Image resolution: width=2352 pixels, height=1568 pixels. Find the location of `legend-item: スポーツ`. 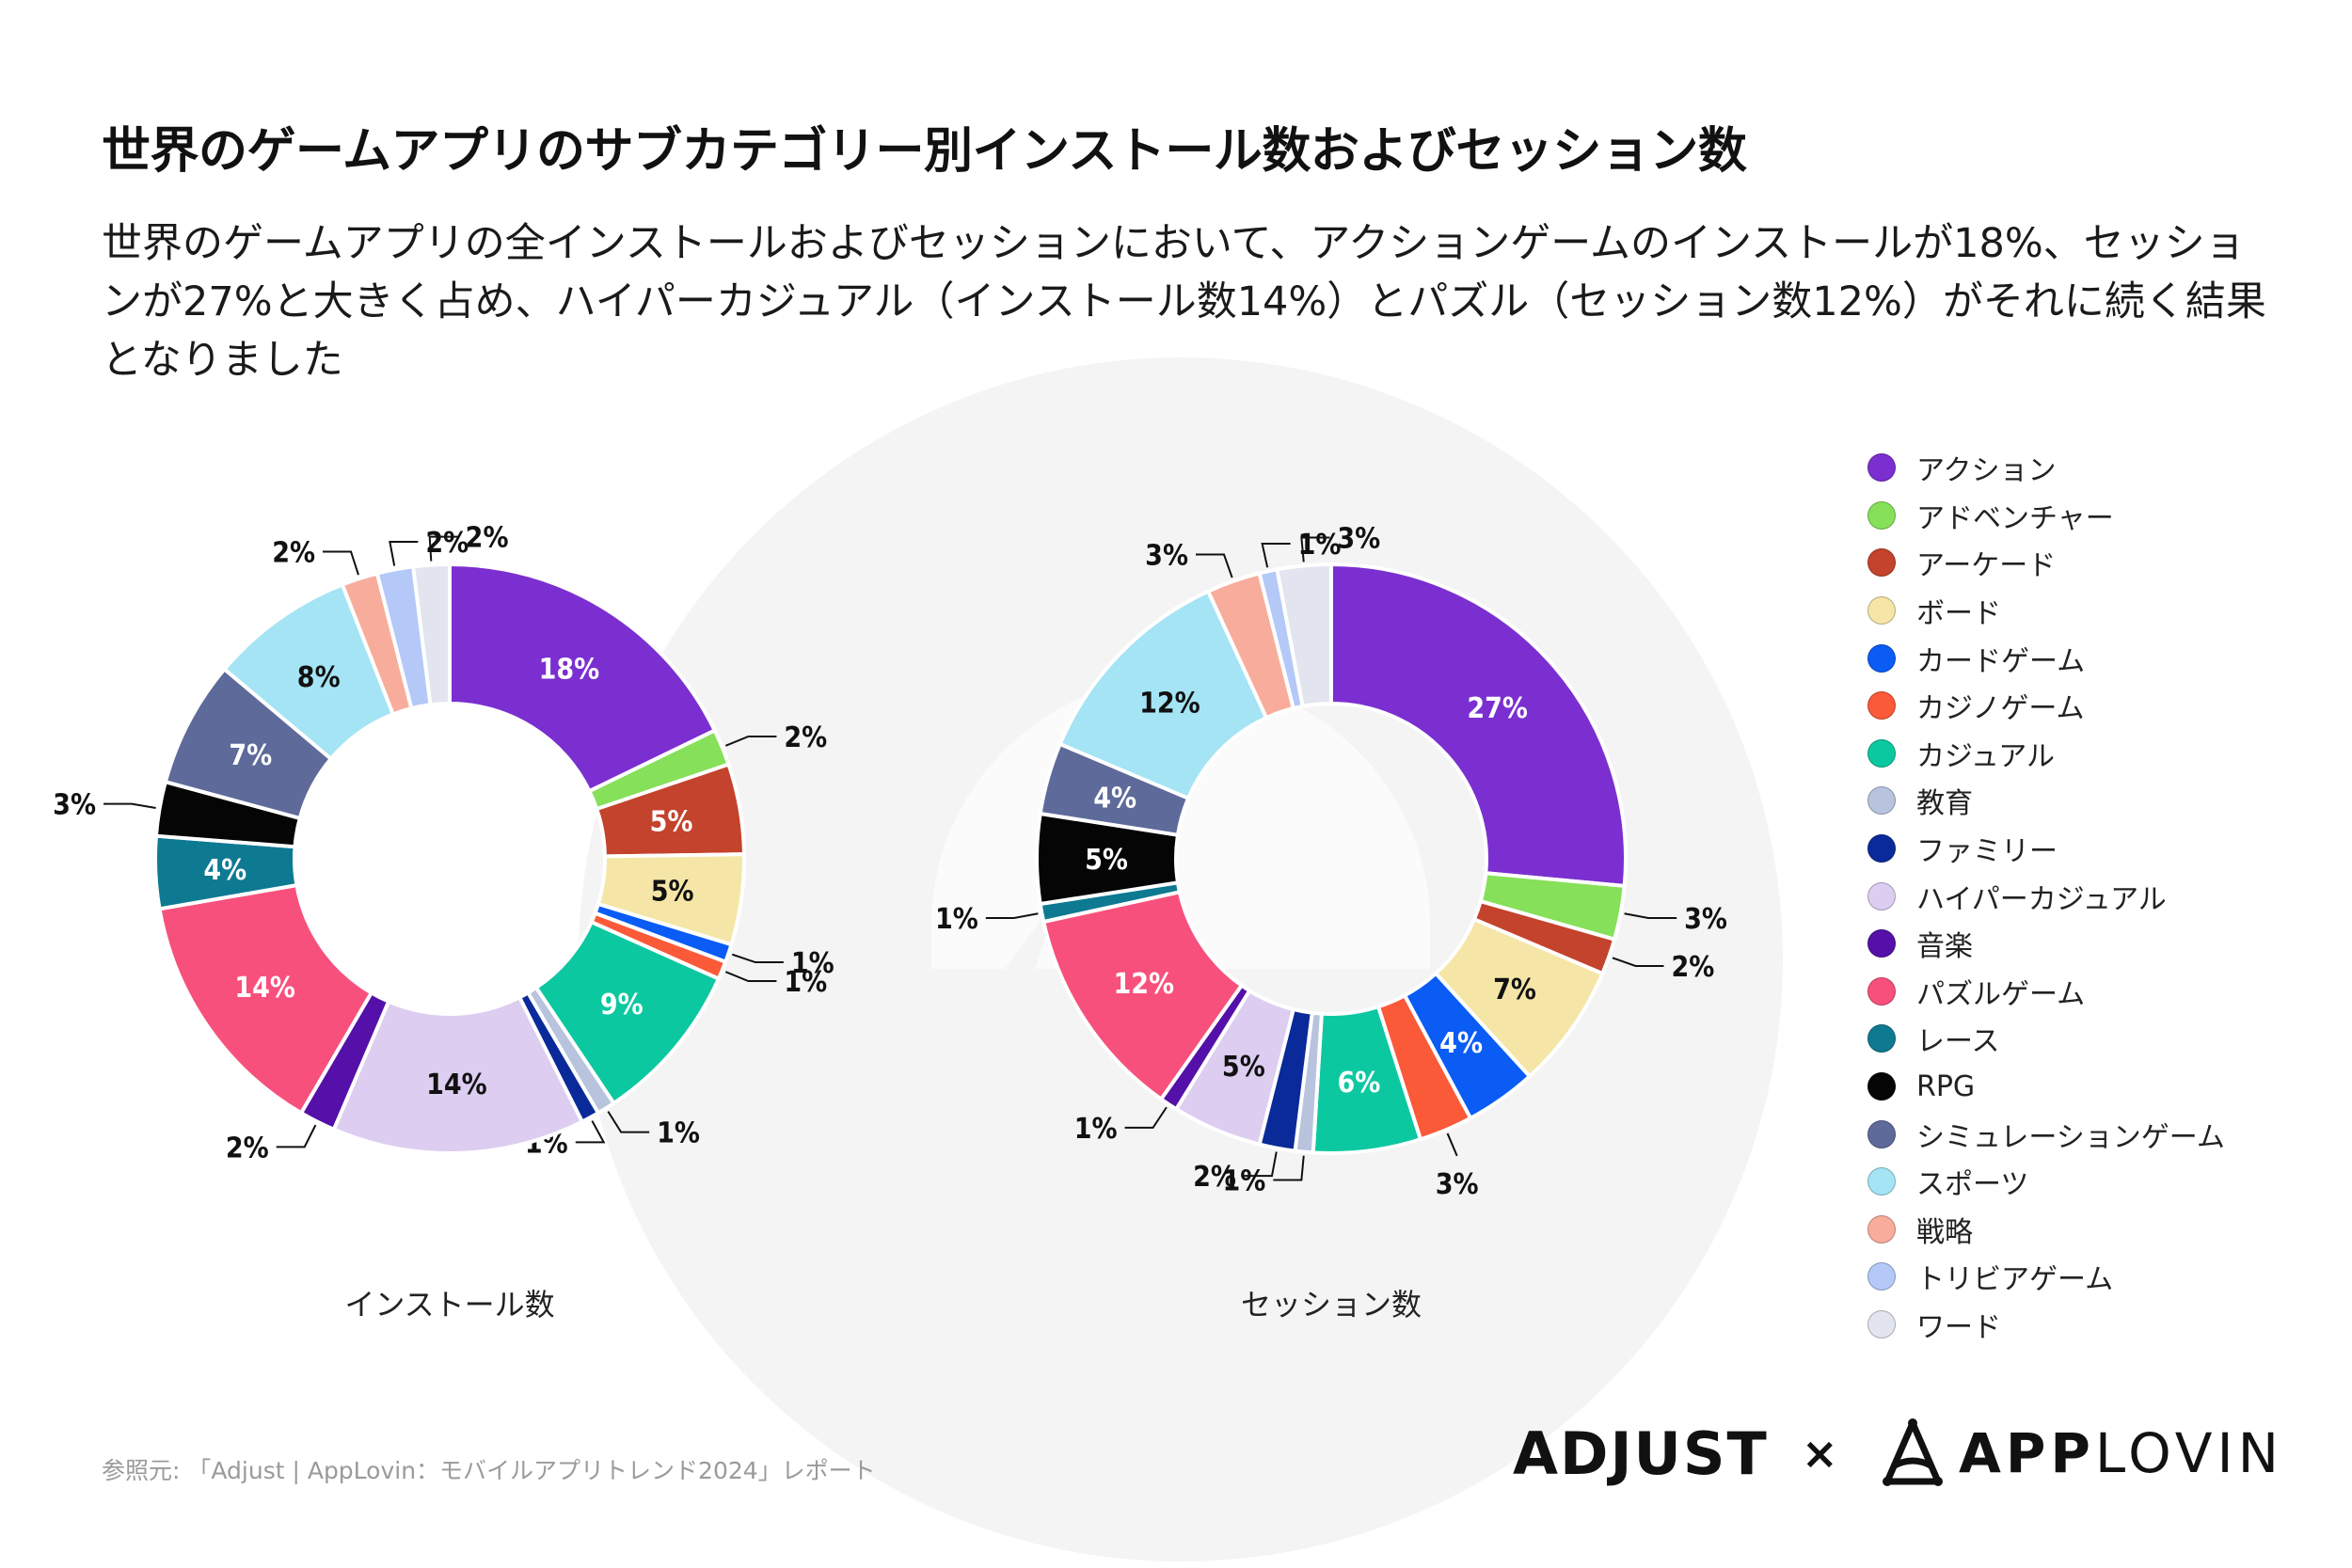

legend-item: スポーツ is located at coordinates (2046, 1182).